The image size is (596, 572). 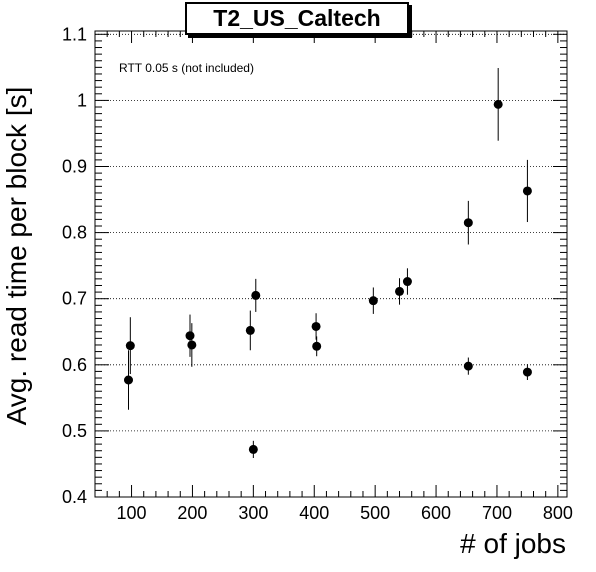 What do you see at coordinates (74, 34) in the screenshot?
I see `y-tick-label: 1.1` at bounding box center [74, 34].